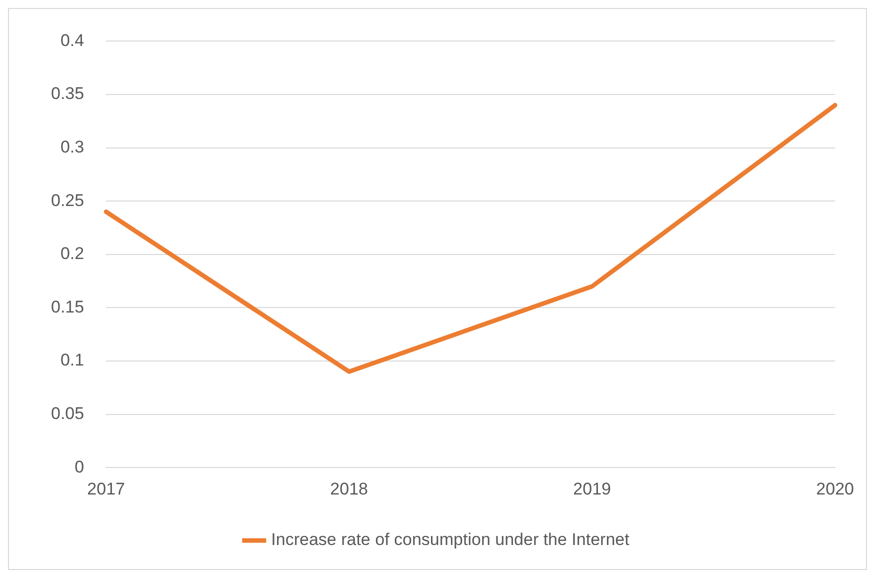 The width and height of the screenshot is (875, 578). Describe the element at coordinates (67, 94) in the screenshot. I see `y-tick-label: 0.35` at that location.